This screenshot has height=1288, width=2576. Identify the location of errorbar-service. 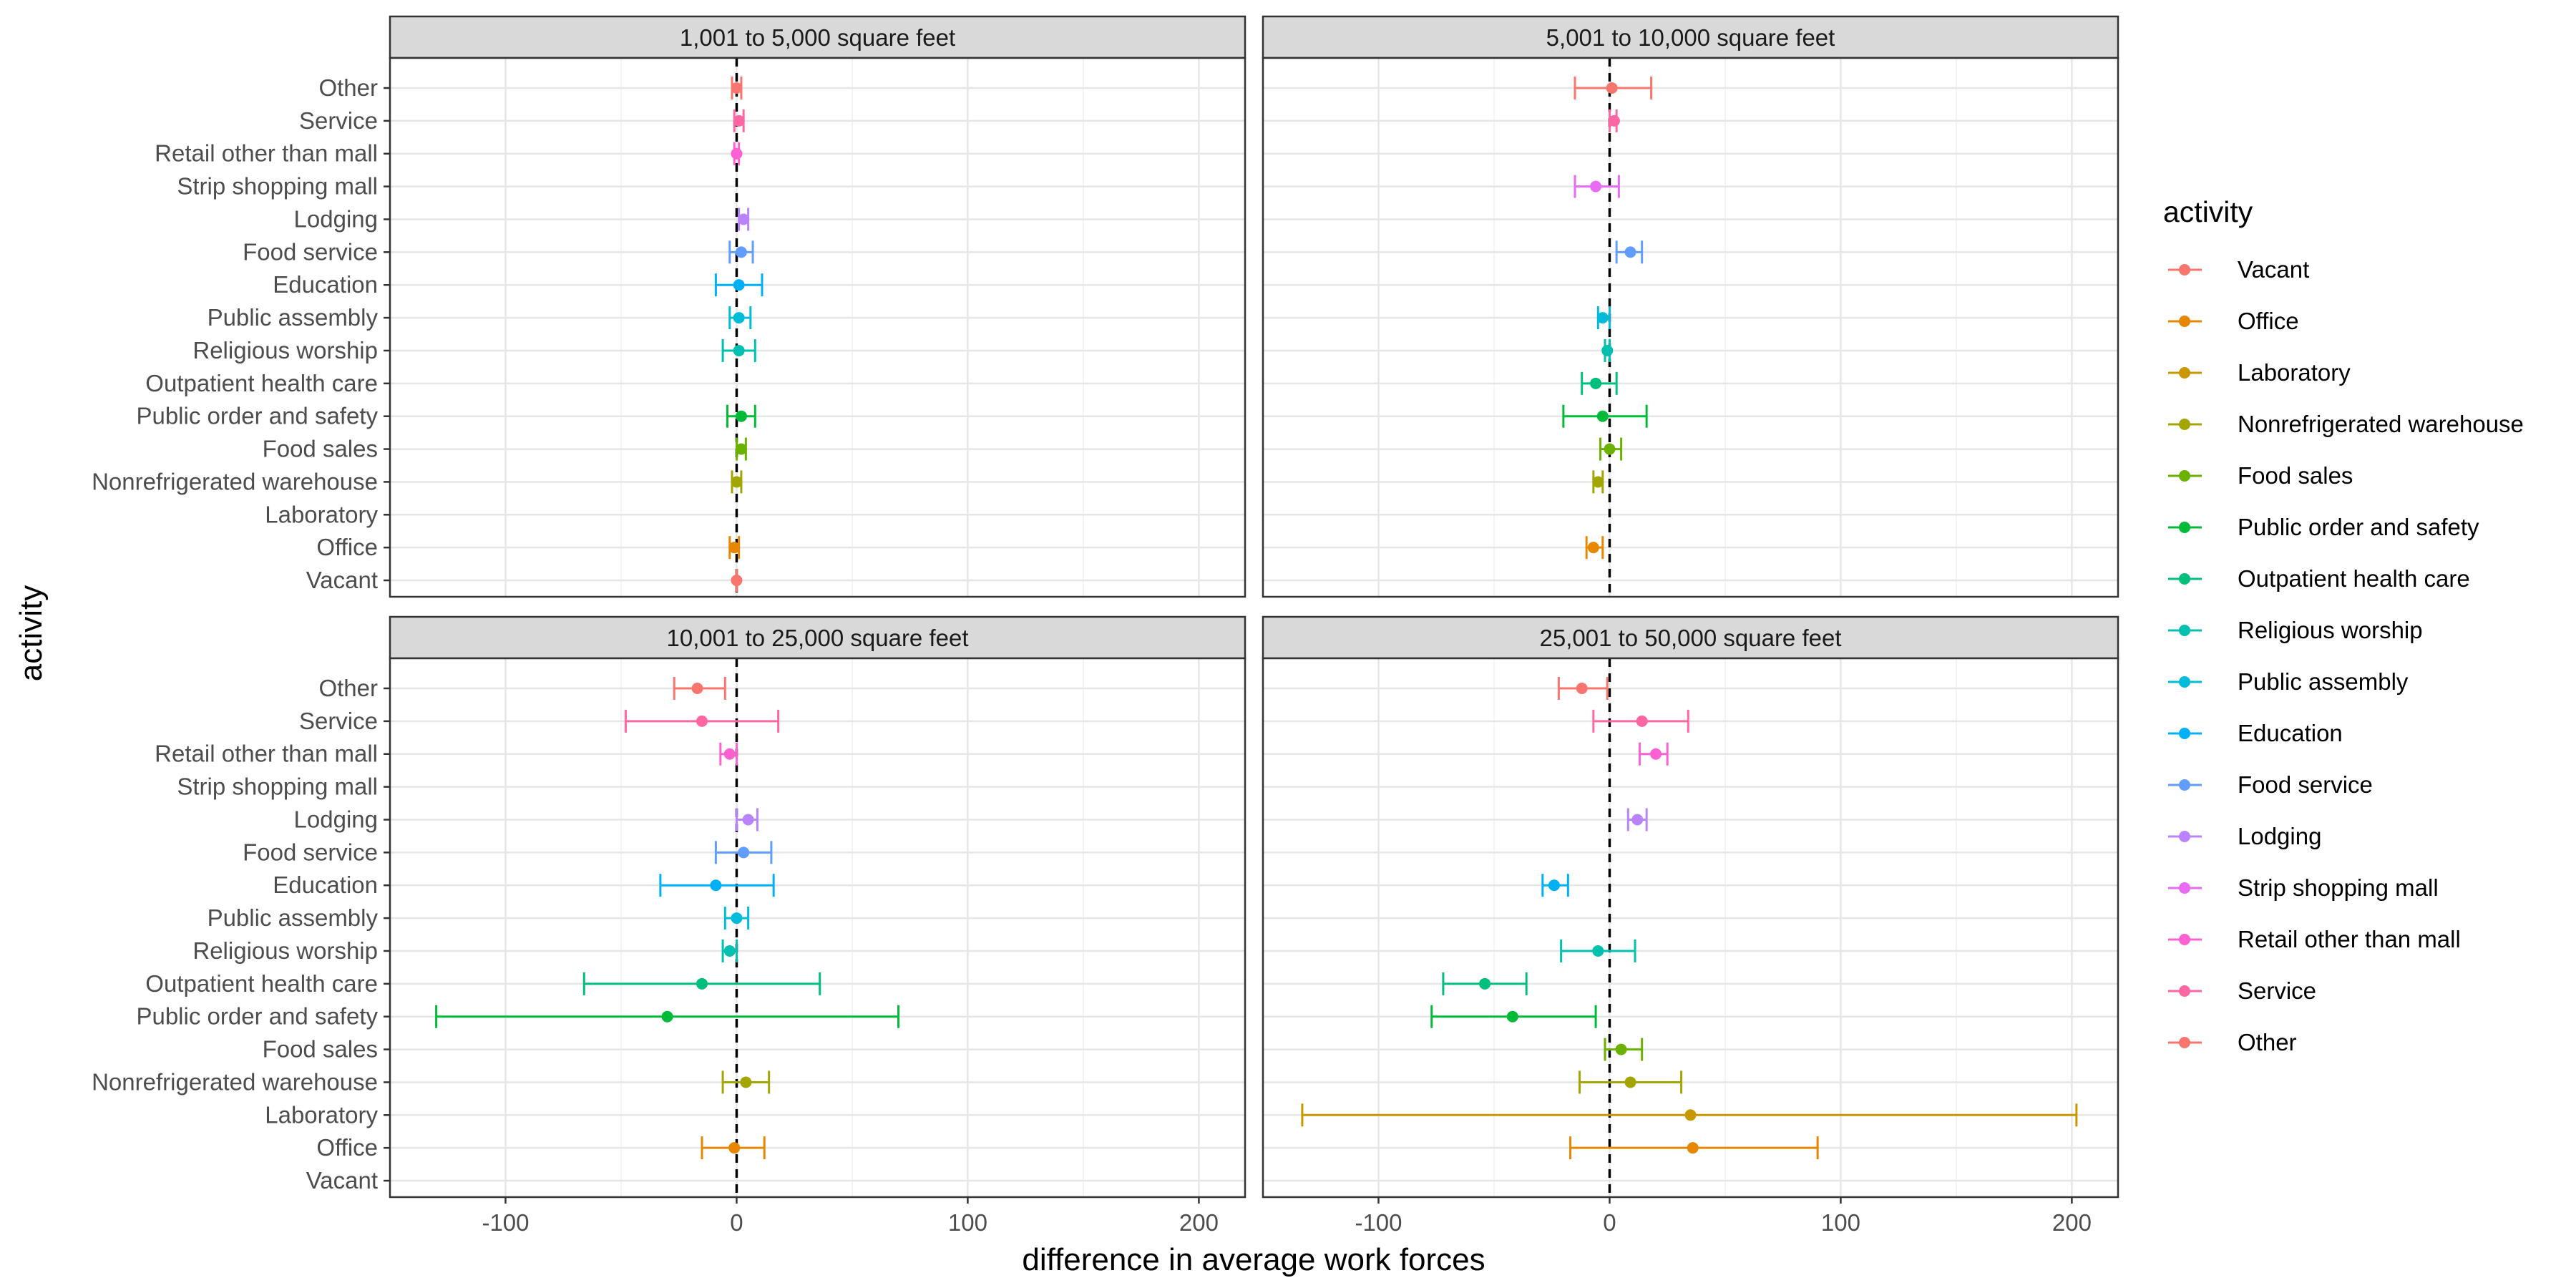
(1640, 721).